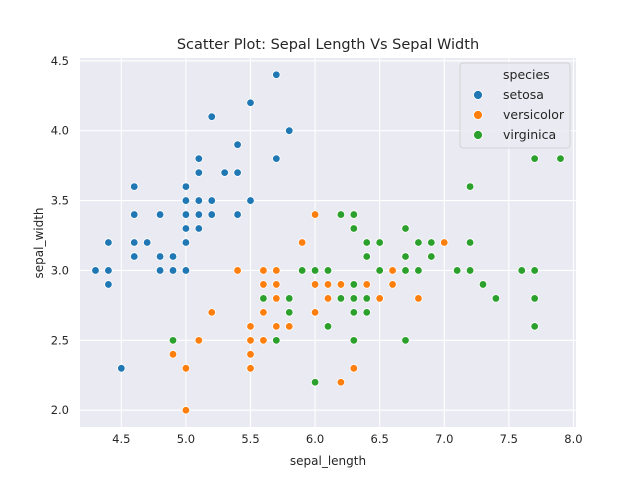 This screenshot has width=640, height=480. I want to click on x-tick-label: 7.5, so click(509, 439).